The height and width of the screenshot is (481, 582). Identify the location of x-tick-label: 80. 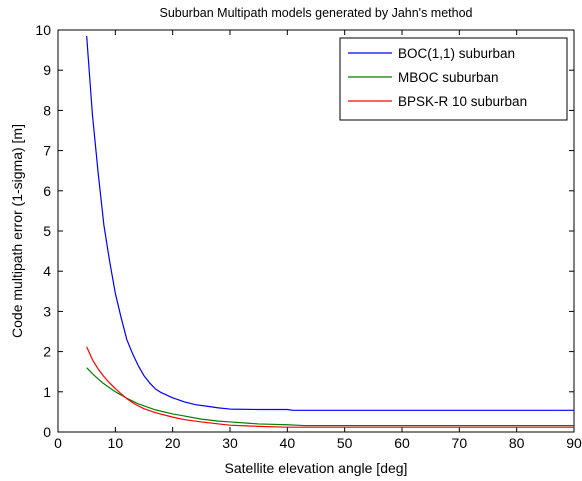
(517, 443).